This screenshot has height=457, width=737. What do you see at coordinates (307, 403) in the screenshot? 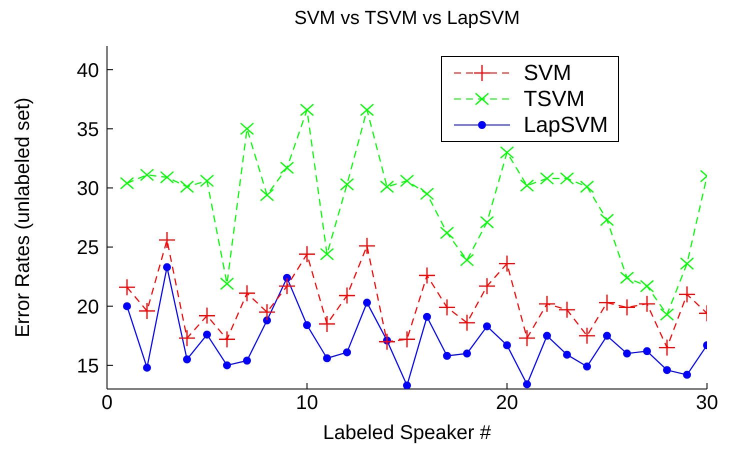
I see `x-tick-label: 10` at bounding box center [307, 403].